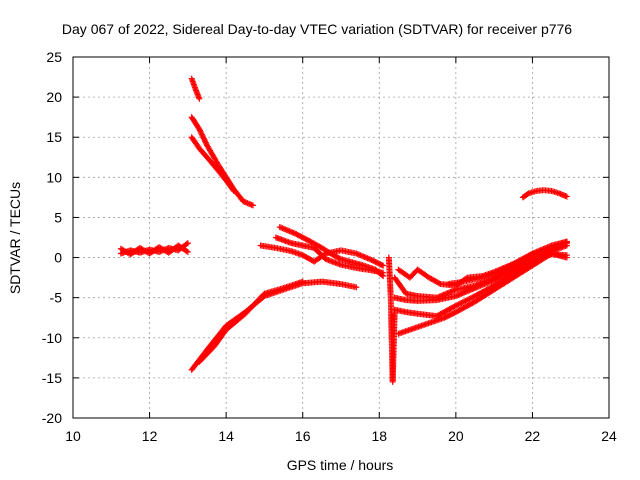 This screenshot has width=640, height=480. Describe the element at coordinates (150, 436) in the screenshot. I see `x-tick-label: 12` at that location.